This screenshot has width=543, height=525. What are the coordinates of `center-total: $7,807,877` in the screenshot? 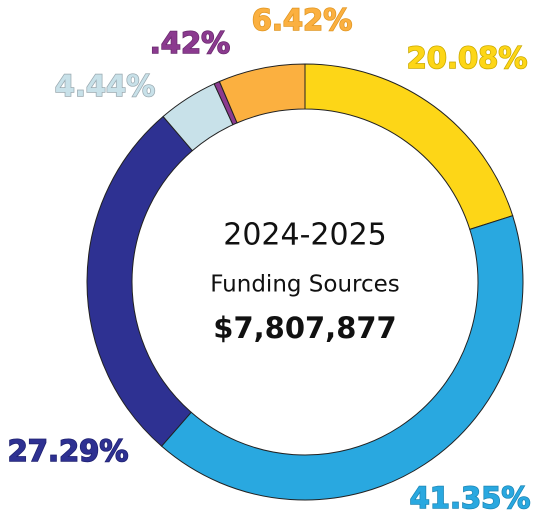 It's located at (304, 328).